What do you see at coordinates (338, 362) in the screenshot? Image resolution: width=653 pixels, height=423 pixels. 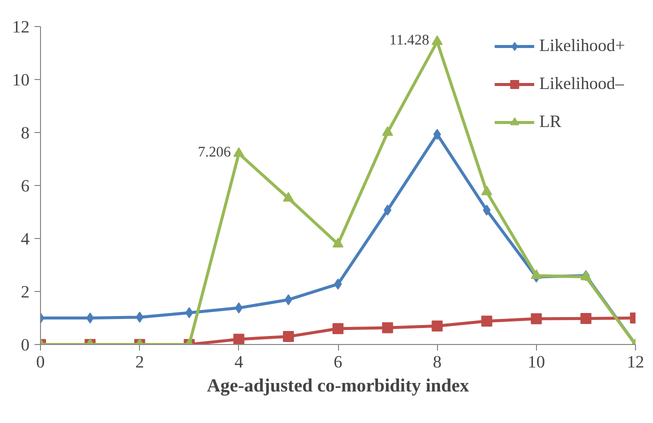 I see `x-tick-label: 6` at bounding box center [338, 362].